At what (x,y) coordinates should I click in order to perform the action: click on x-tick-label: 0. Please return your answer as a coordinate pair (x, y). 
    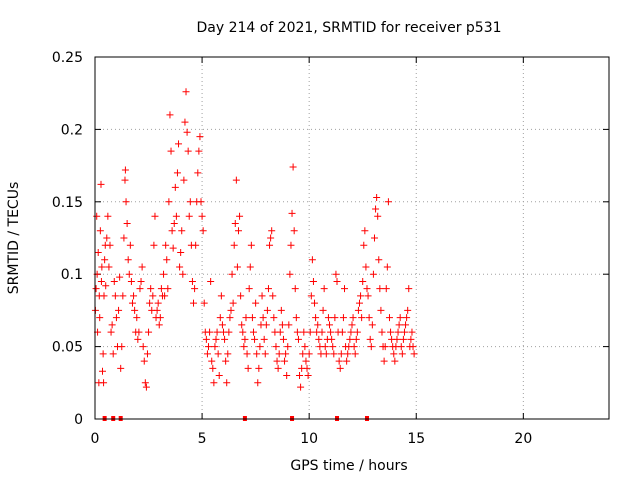
    Looking at the image, I should click on (95, 439).